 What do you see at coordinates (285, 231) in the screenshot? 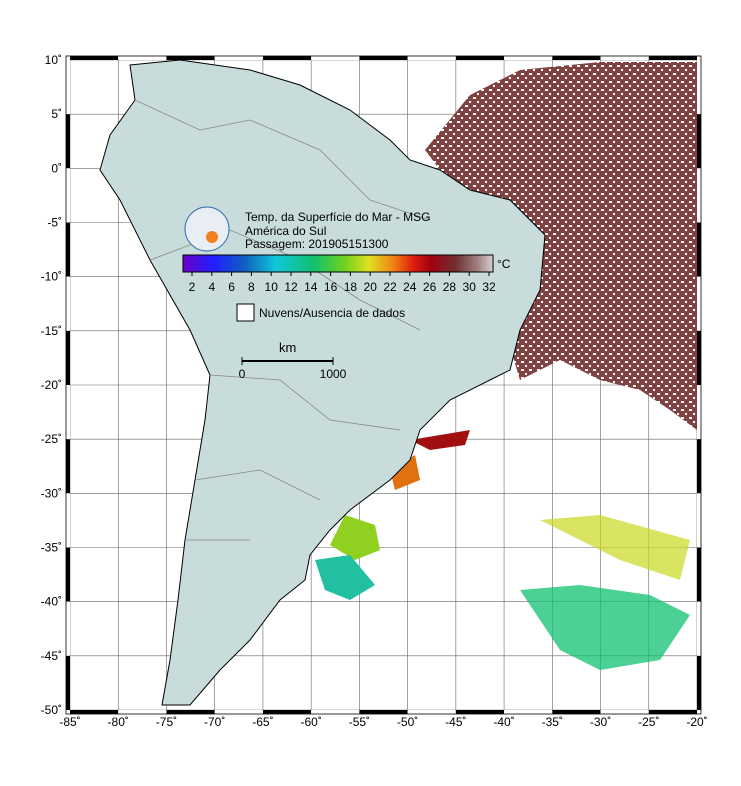
I see `region: América do Sul` at bounding box center [285, 231].